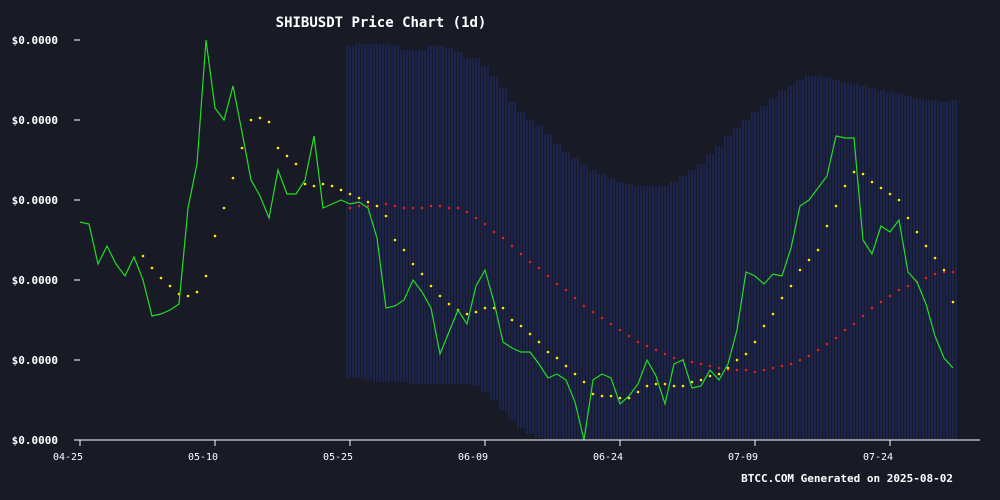  What do you see at coordinates (473, 457) in the screenshot?
I see `x-tick-label: 06-09` at bounding box center [473, 457].